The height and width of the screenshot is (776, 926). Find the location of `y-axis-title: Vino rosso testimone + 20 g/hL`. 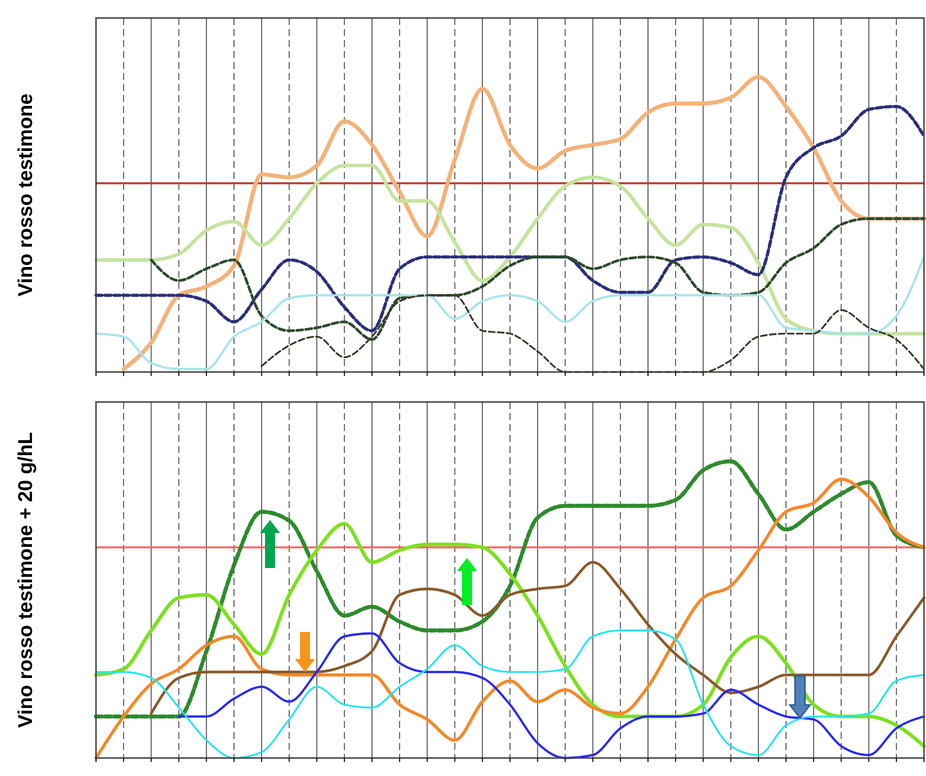

y-axis-title: Vino rosso testimone + 20 g/hL is located at coordinates (26, 580).